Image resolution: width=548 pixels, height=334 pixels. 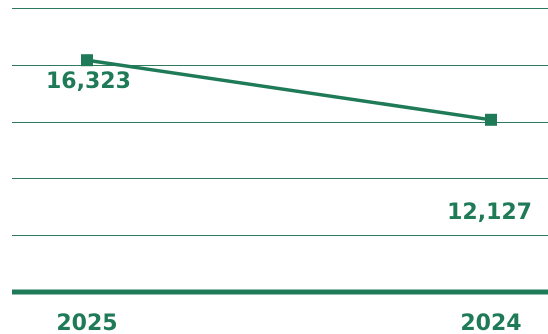 What do you see at coordinates (489, 212) in the screenshot?
I see `data-label: 12,127` at bounding box center [489, 212].